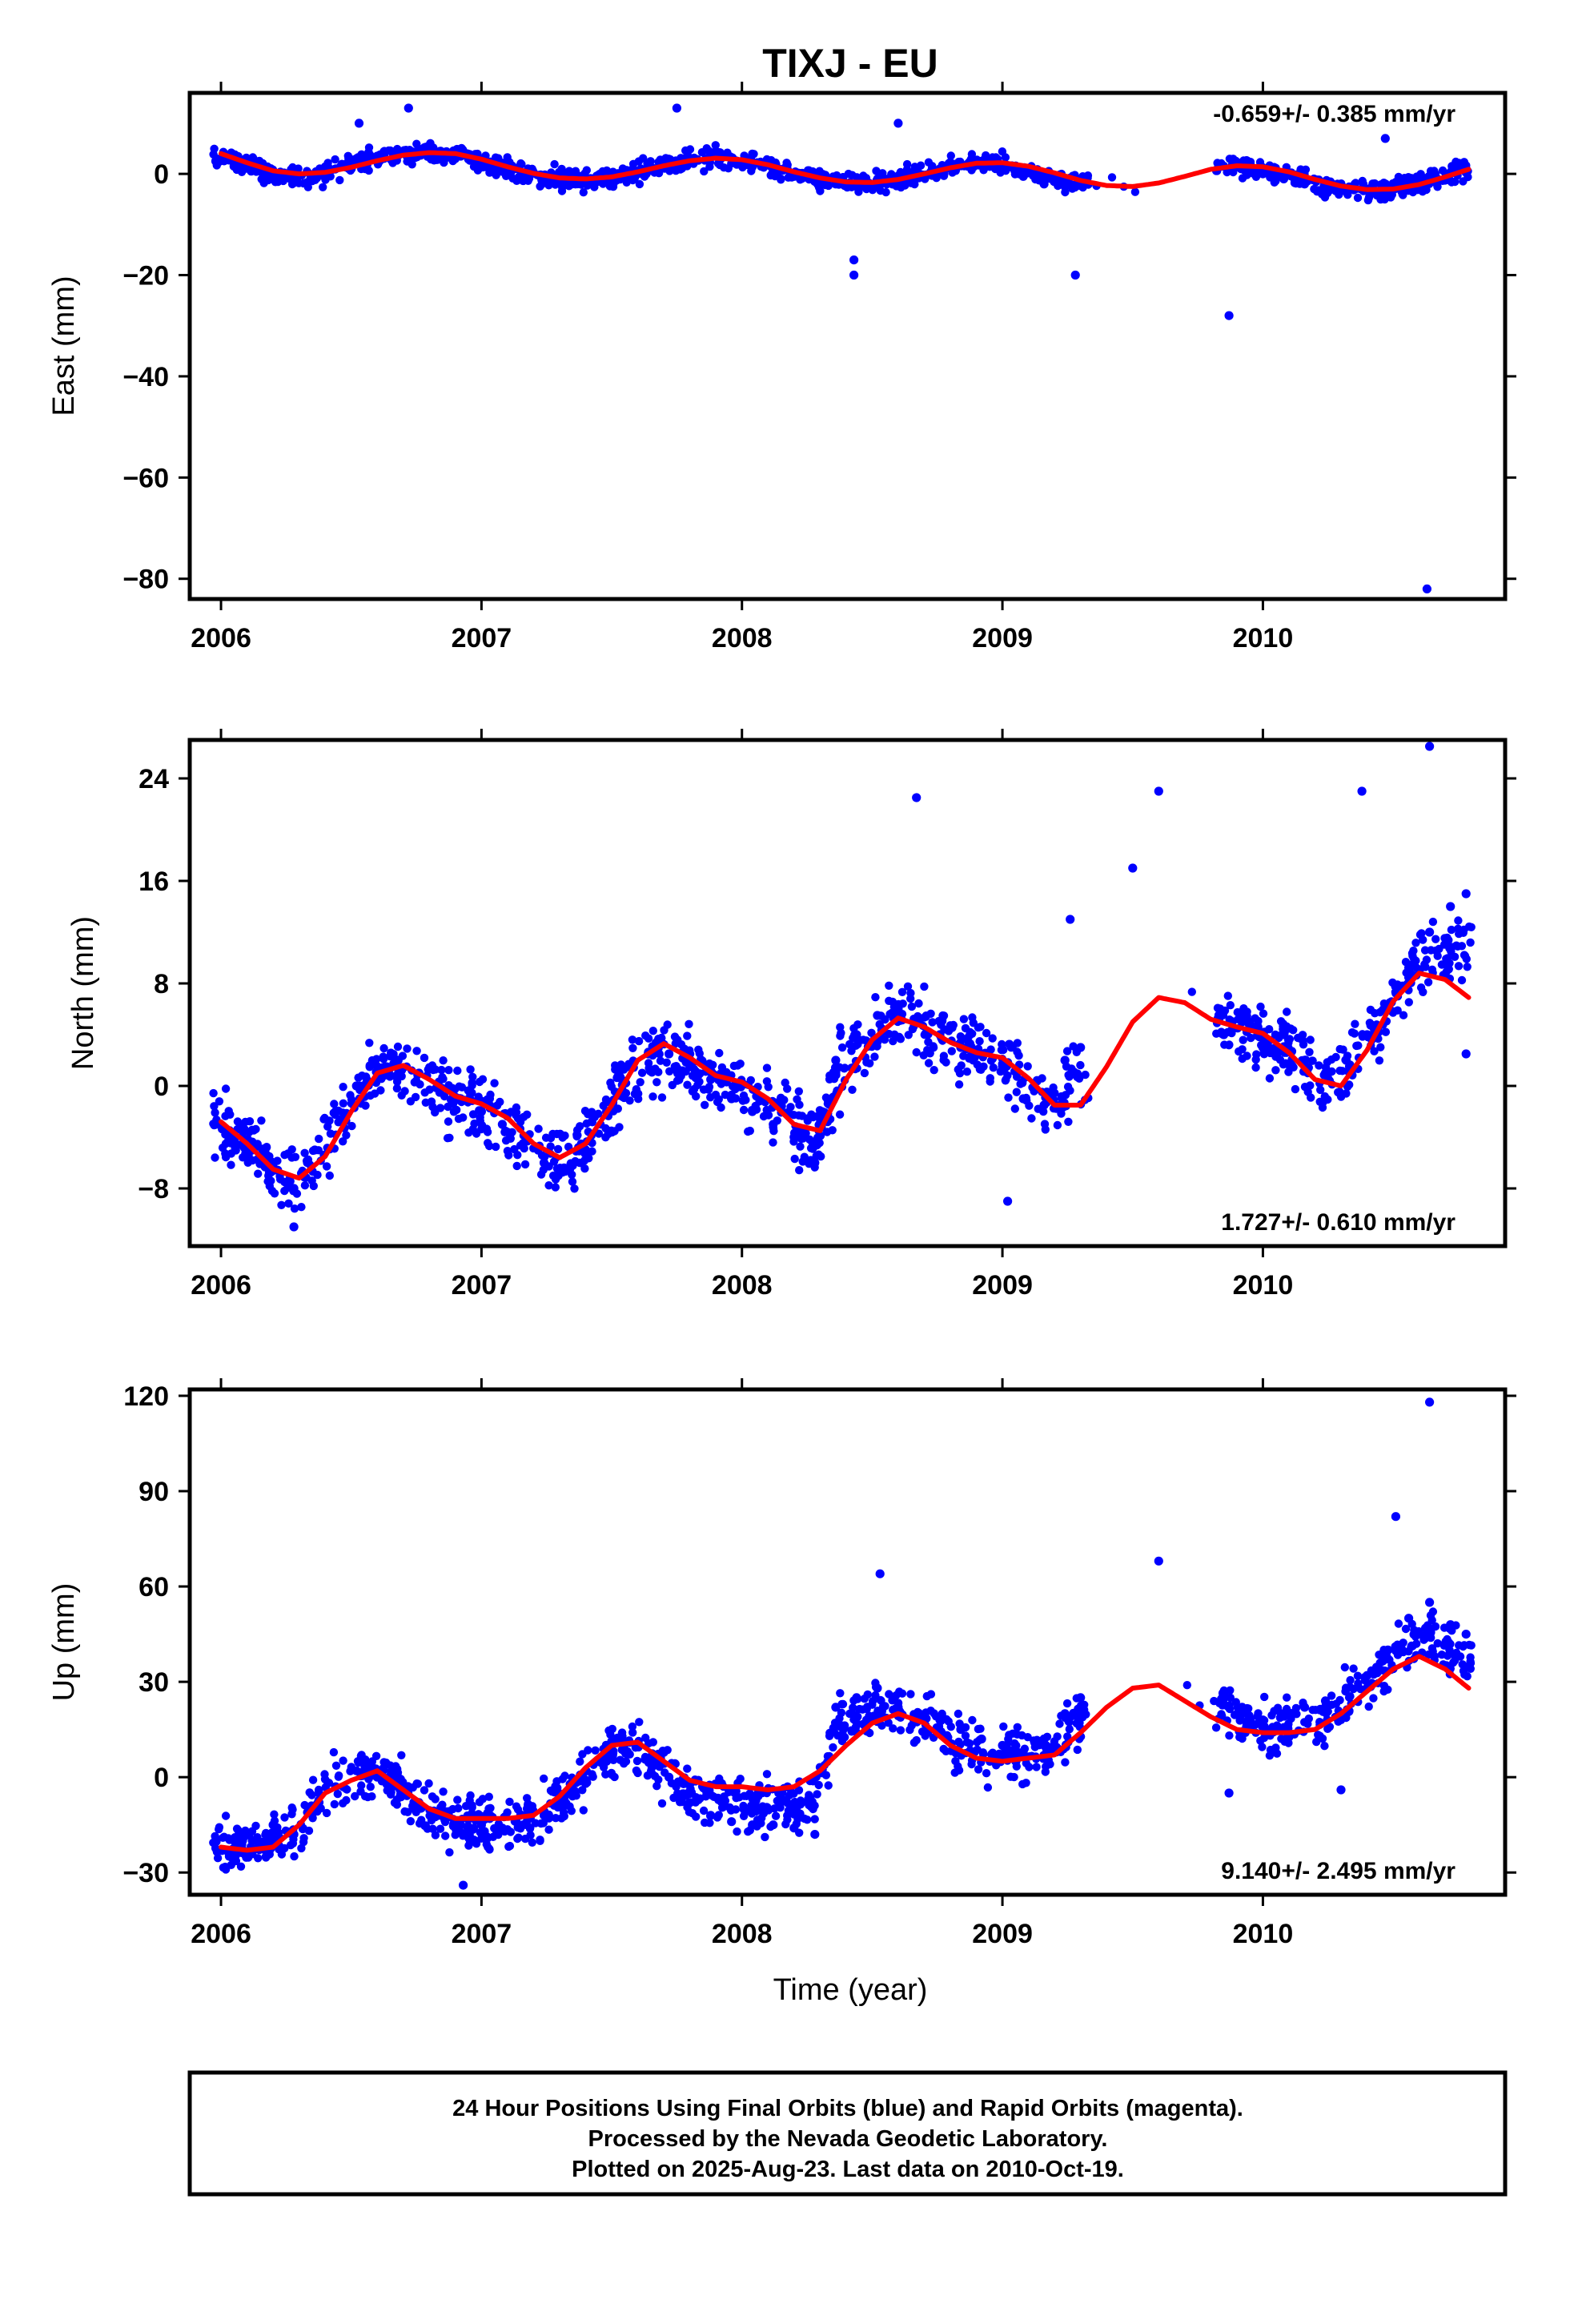 The image size is (1582, 2324). Describe the element at coordinates (83, 993) in the screenshot. I see `y-axis-label: North (mm)` at that location.